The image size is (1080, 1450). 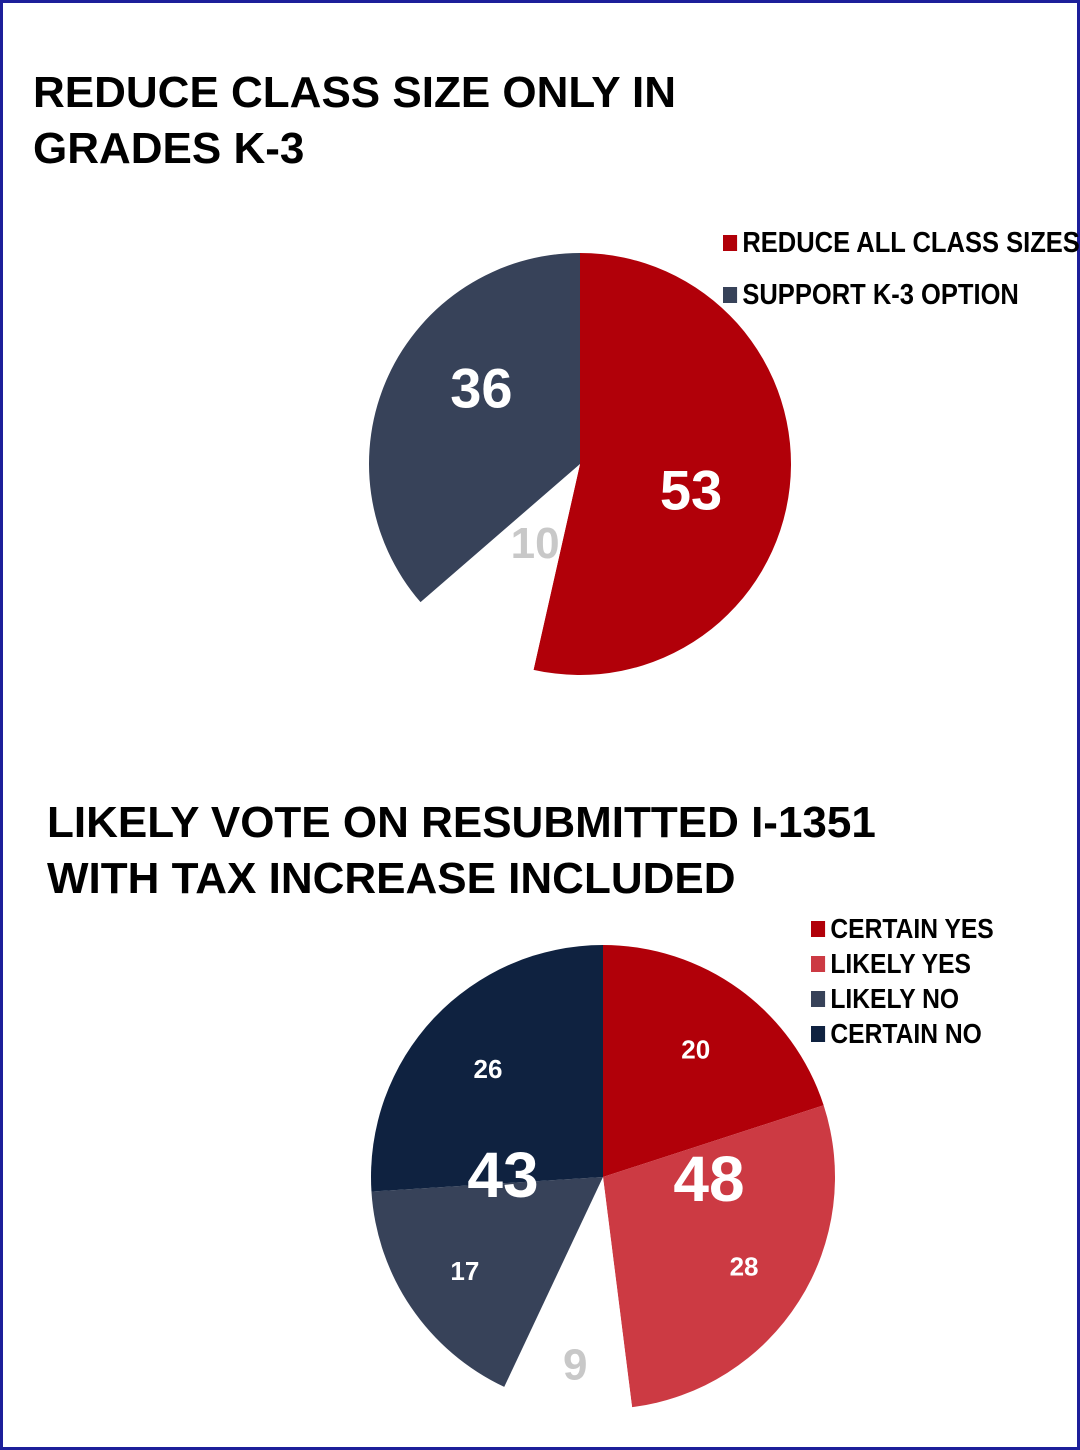 What do you see at coordinates (169, 148) in the screenshot?
I see `chart-1-title-line: GRADES K-3` at bounding box center [169, 148].